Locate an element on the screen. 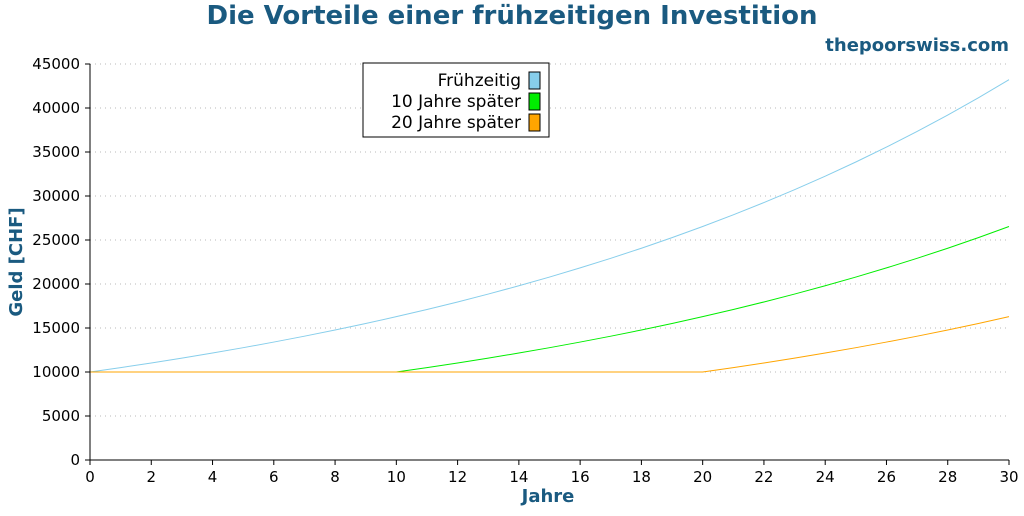 The width and height of the screenshot is (1024, 516). y-tick-label: 5000 is located at coordinates (61, 416).